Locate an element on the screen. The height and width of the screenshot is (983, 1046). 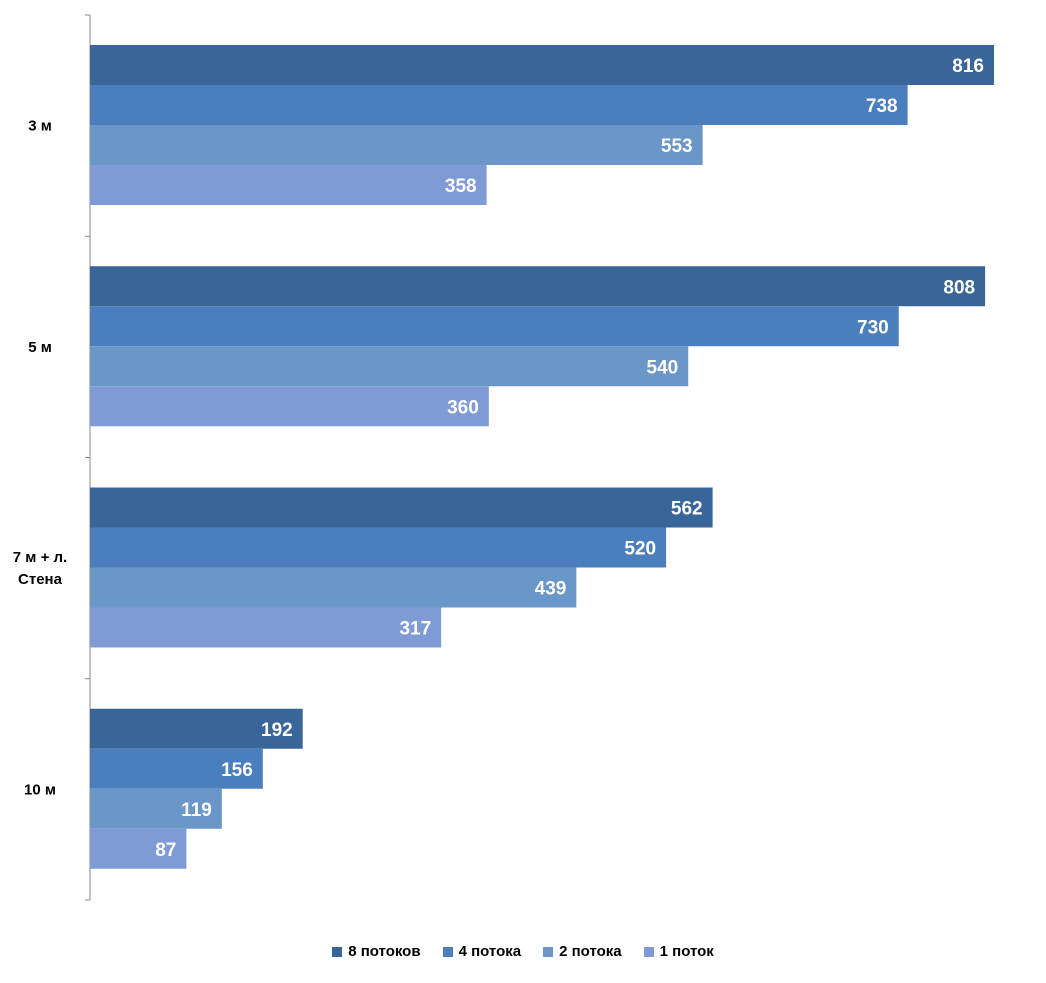
data-label: 540 is located at coordinates (663, 367).